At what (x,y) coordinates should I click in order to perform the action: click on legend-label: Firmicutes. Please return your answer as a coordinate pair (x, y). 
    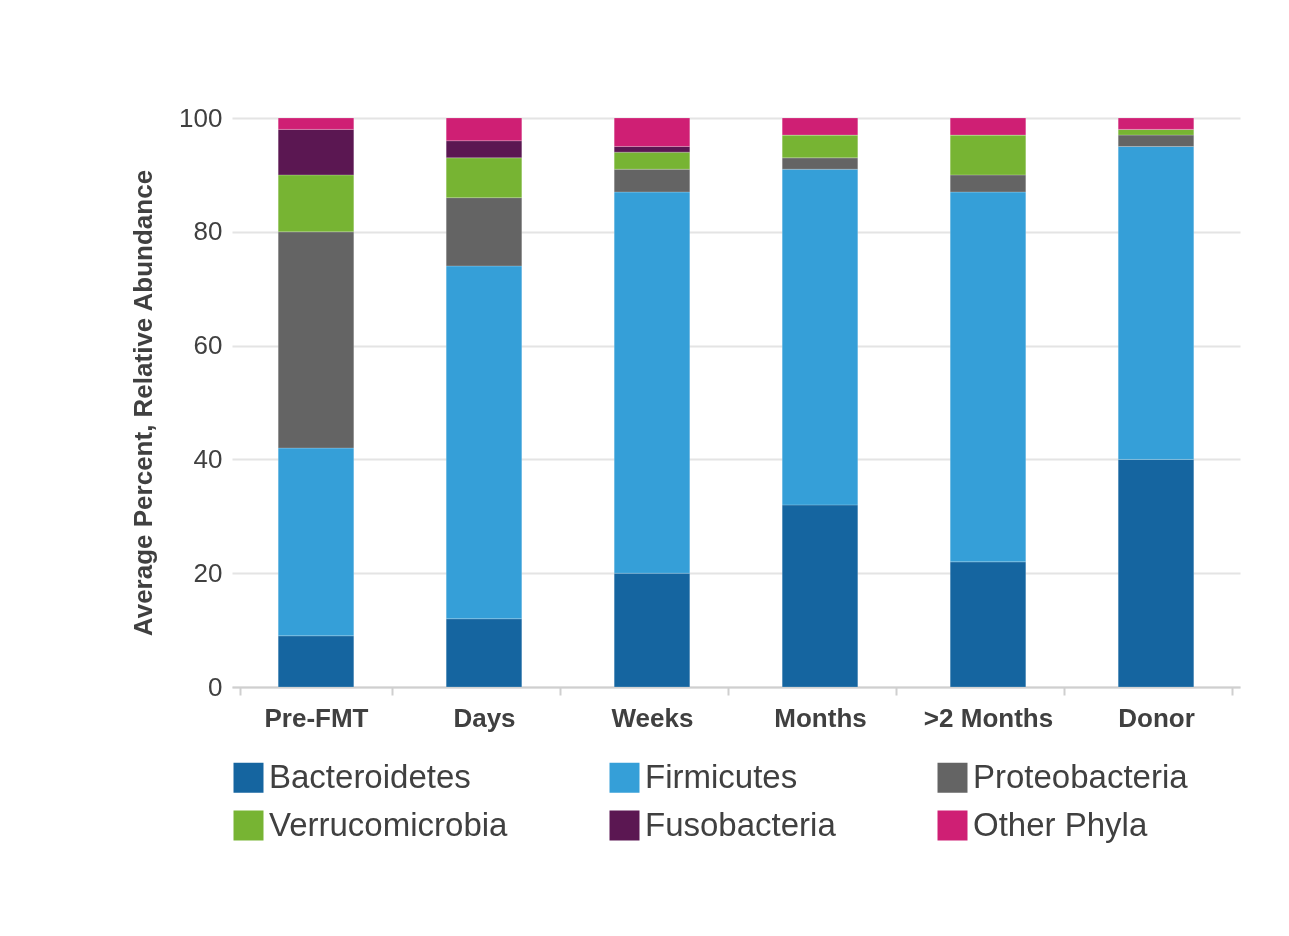
    Looking at the image, I should click on (721, 776).